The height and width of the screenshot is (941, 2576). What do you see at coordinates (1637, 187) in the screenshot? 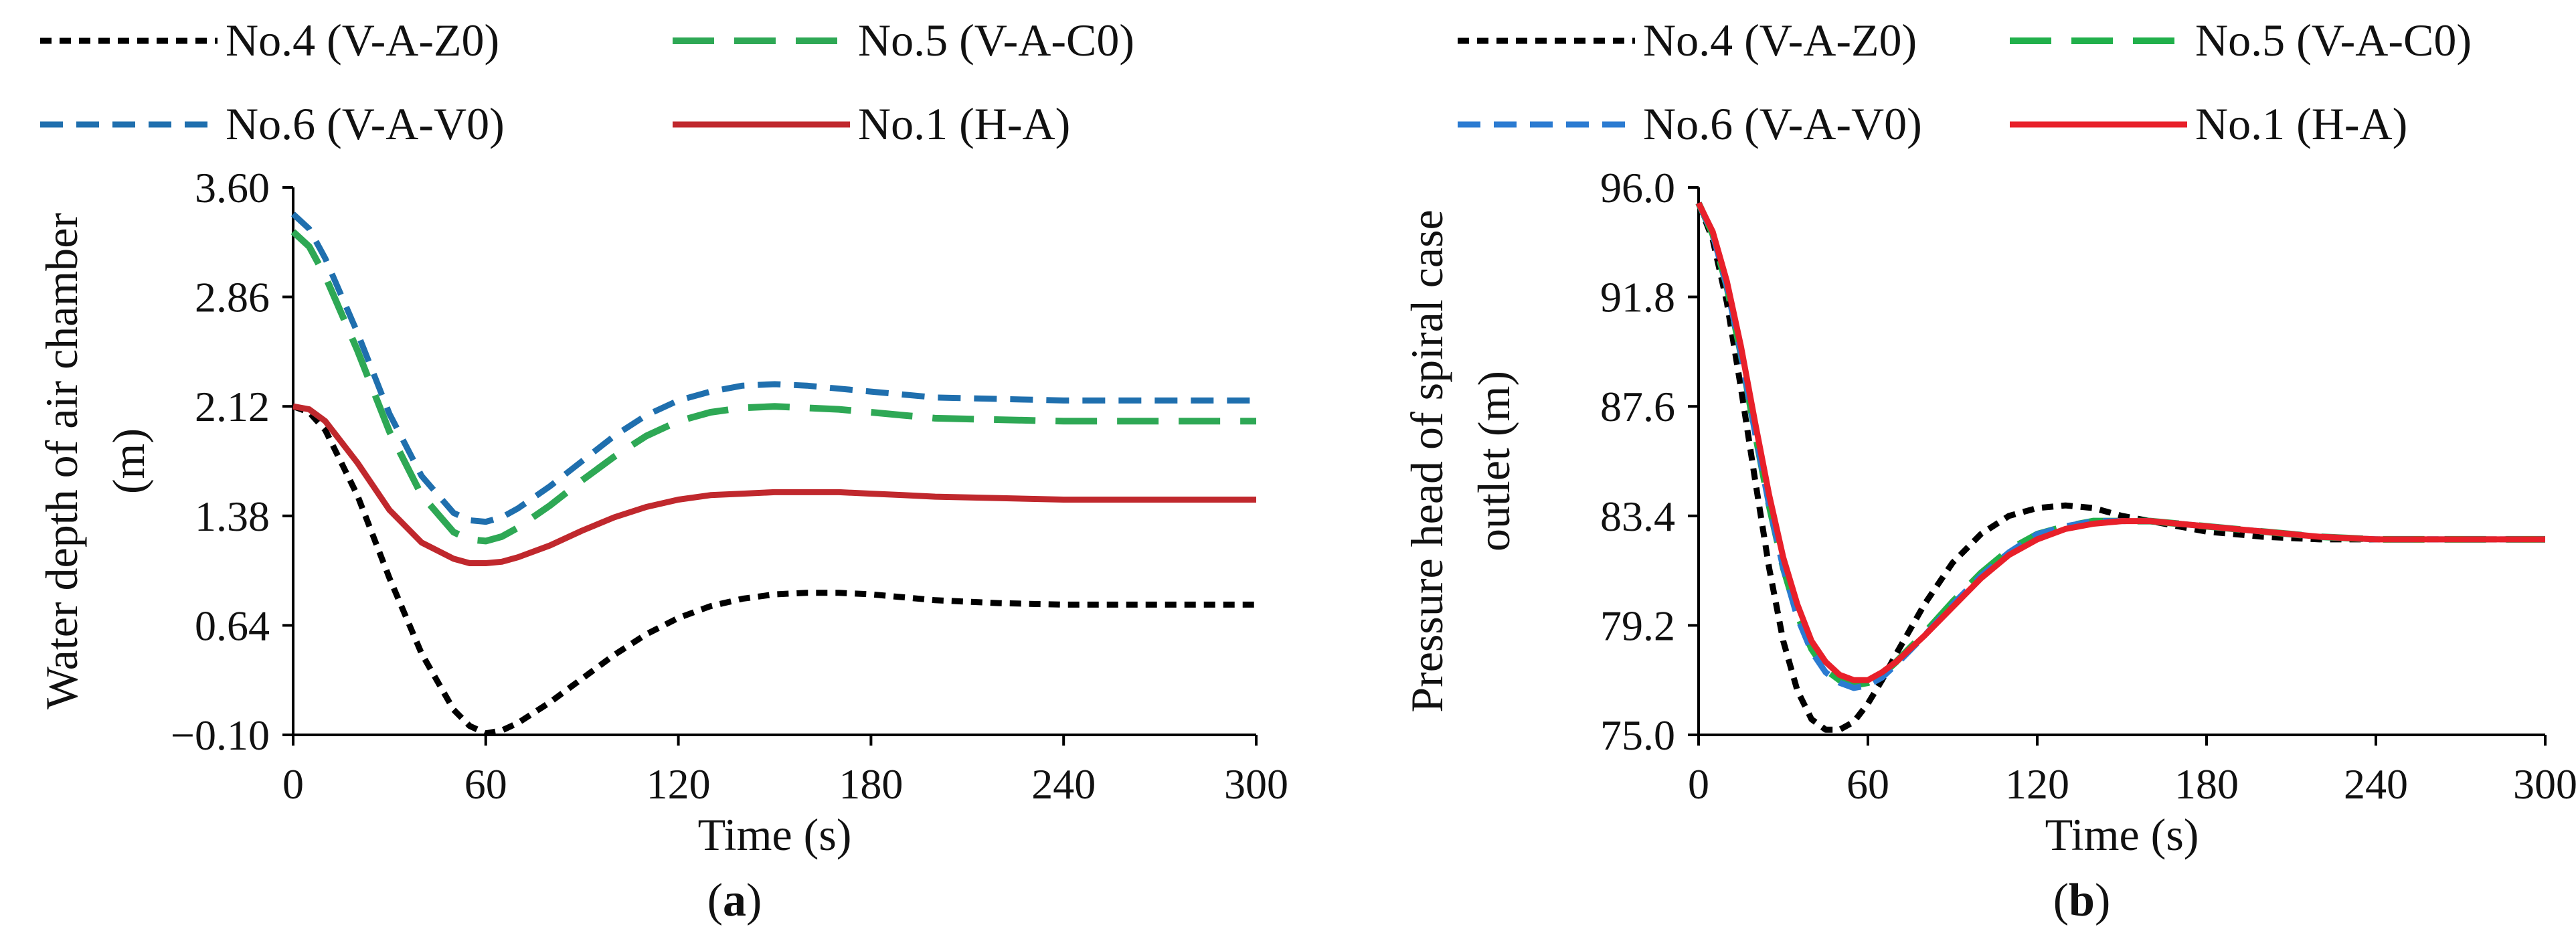
I see `y-tick-label: 96.0` at bounding box center [1637, 187].